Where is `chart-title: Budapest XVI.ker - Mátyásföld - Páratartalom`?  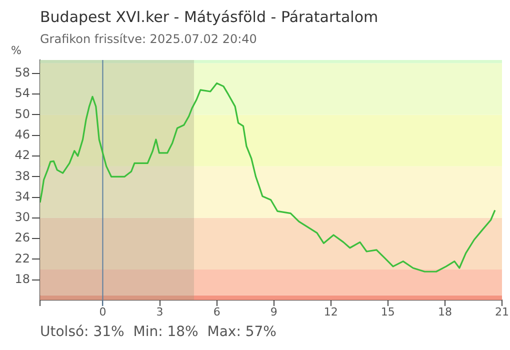 chart-title: Budapest XVI.ker - Mátyásföld - Páratartalom is located at coordinates (209, 17).